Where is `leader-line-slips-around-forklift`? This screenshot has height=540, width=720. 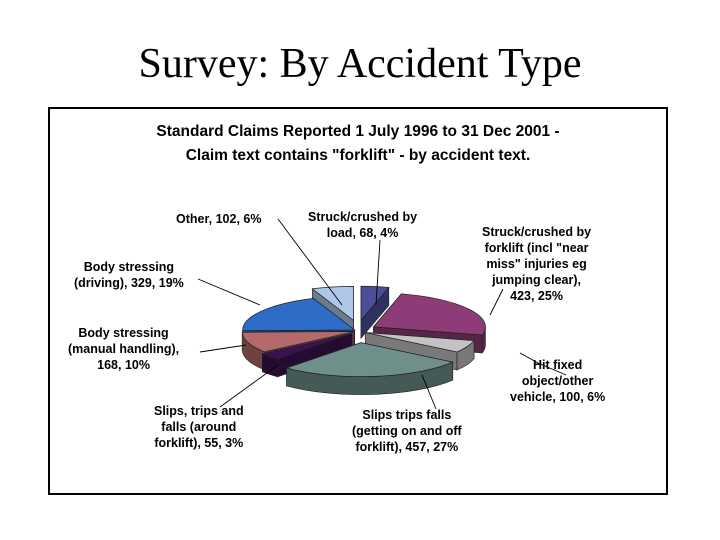
leader-line-slips-around-forklift is located at coordinates (249, 386).